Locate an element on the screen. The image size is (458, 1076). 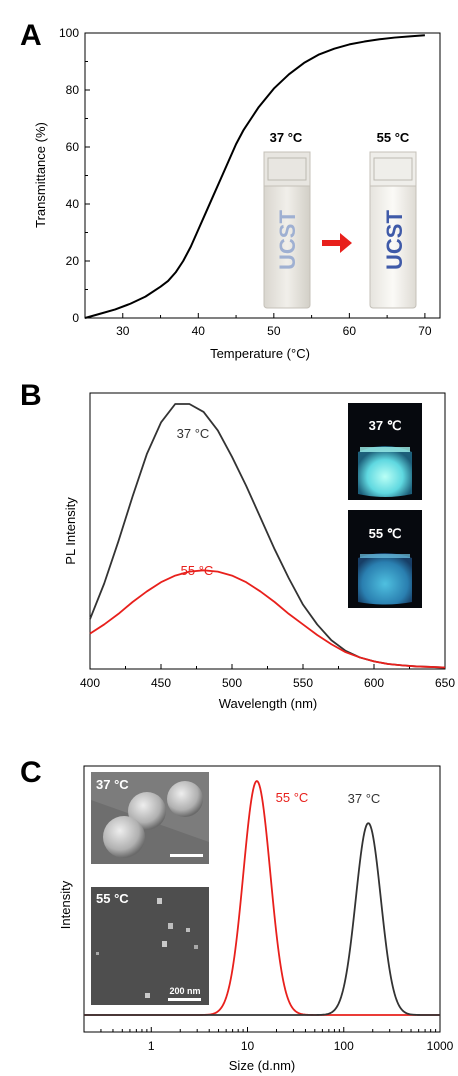
panel-b-x-tick-label: 600 is located at coordinates (374, 683).